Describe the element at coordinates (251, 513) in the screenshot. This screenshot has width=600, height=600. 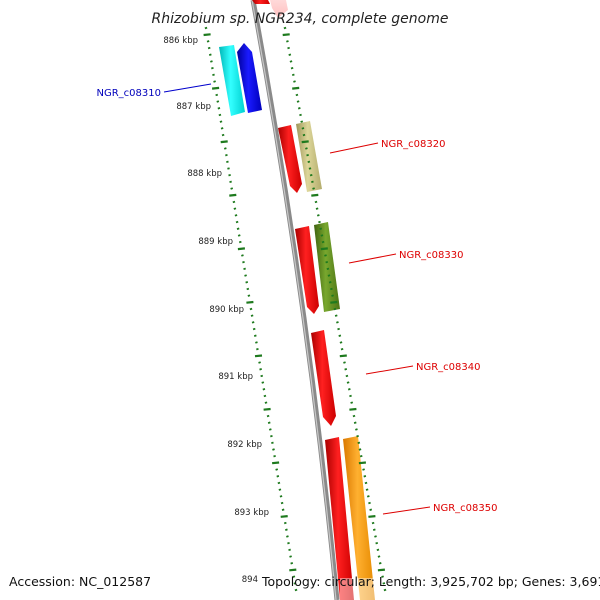
I see `tick-label: 893 kbp` at that location.